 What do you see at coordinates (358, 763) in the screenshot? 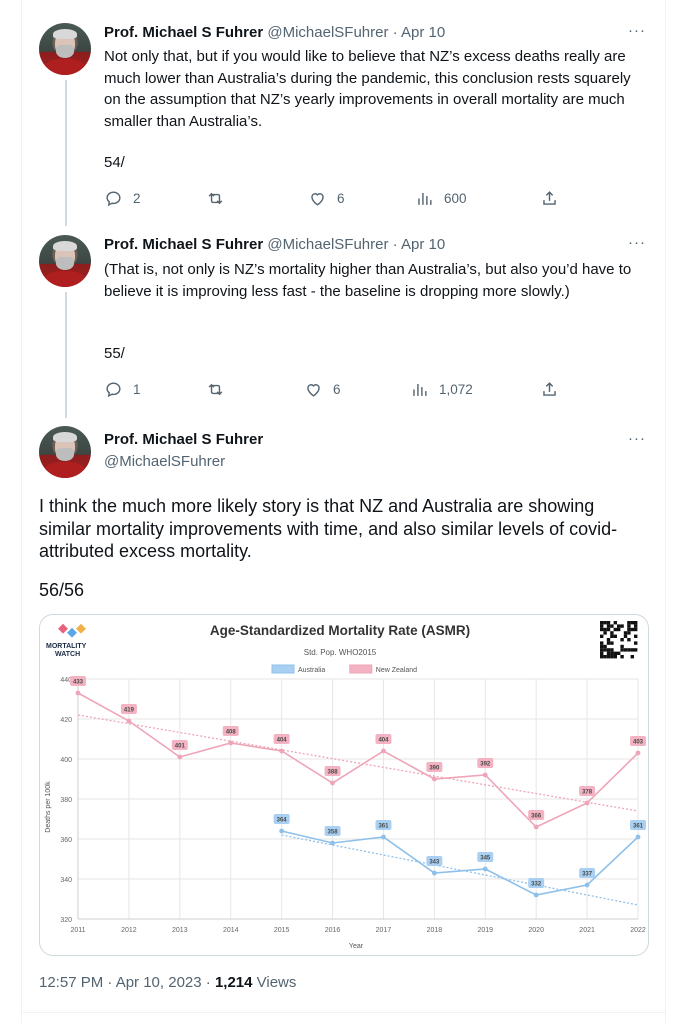
I see `trend-line` at bounding box center [358, 763].